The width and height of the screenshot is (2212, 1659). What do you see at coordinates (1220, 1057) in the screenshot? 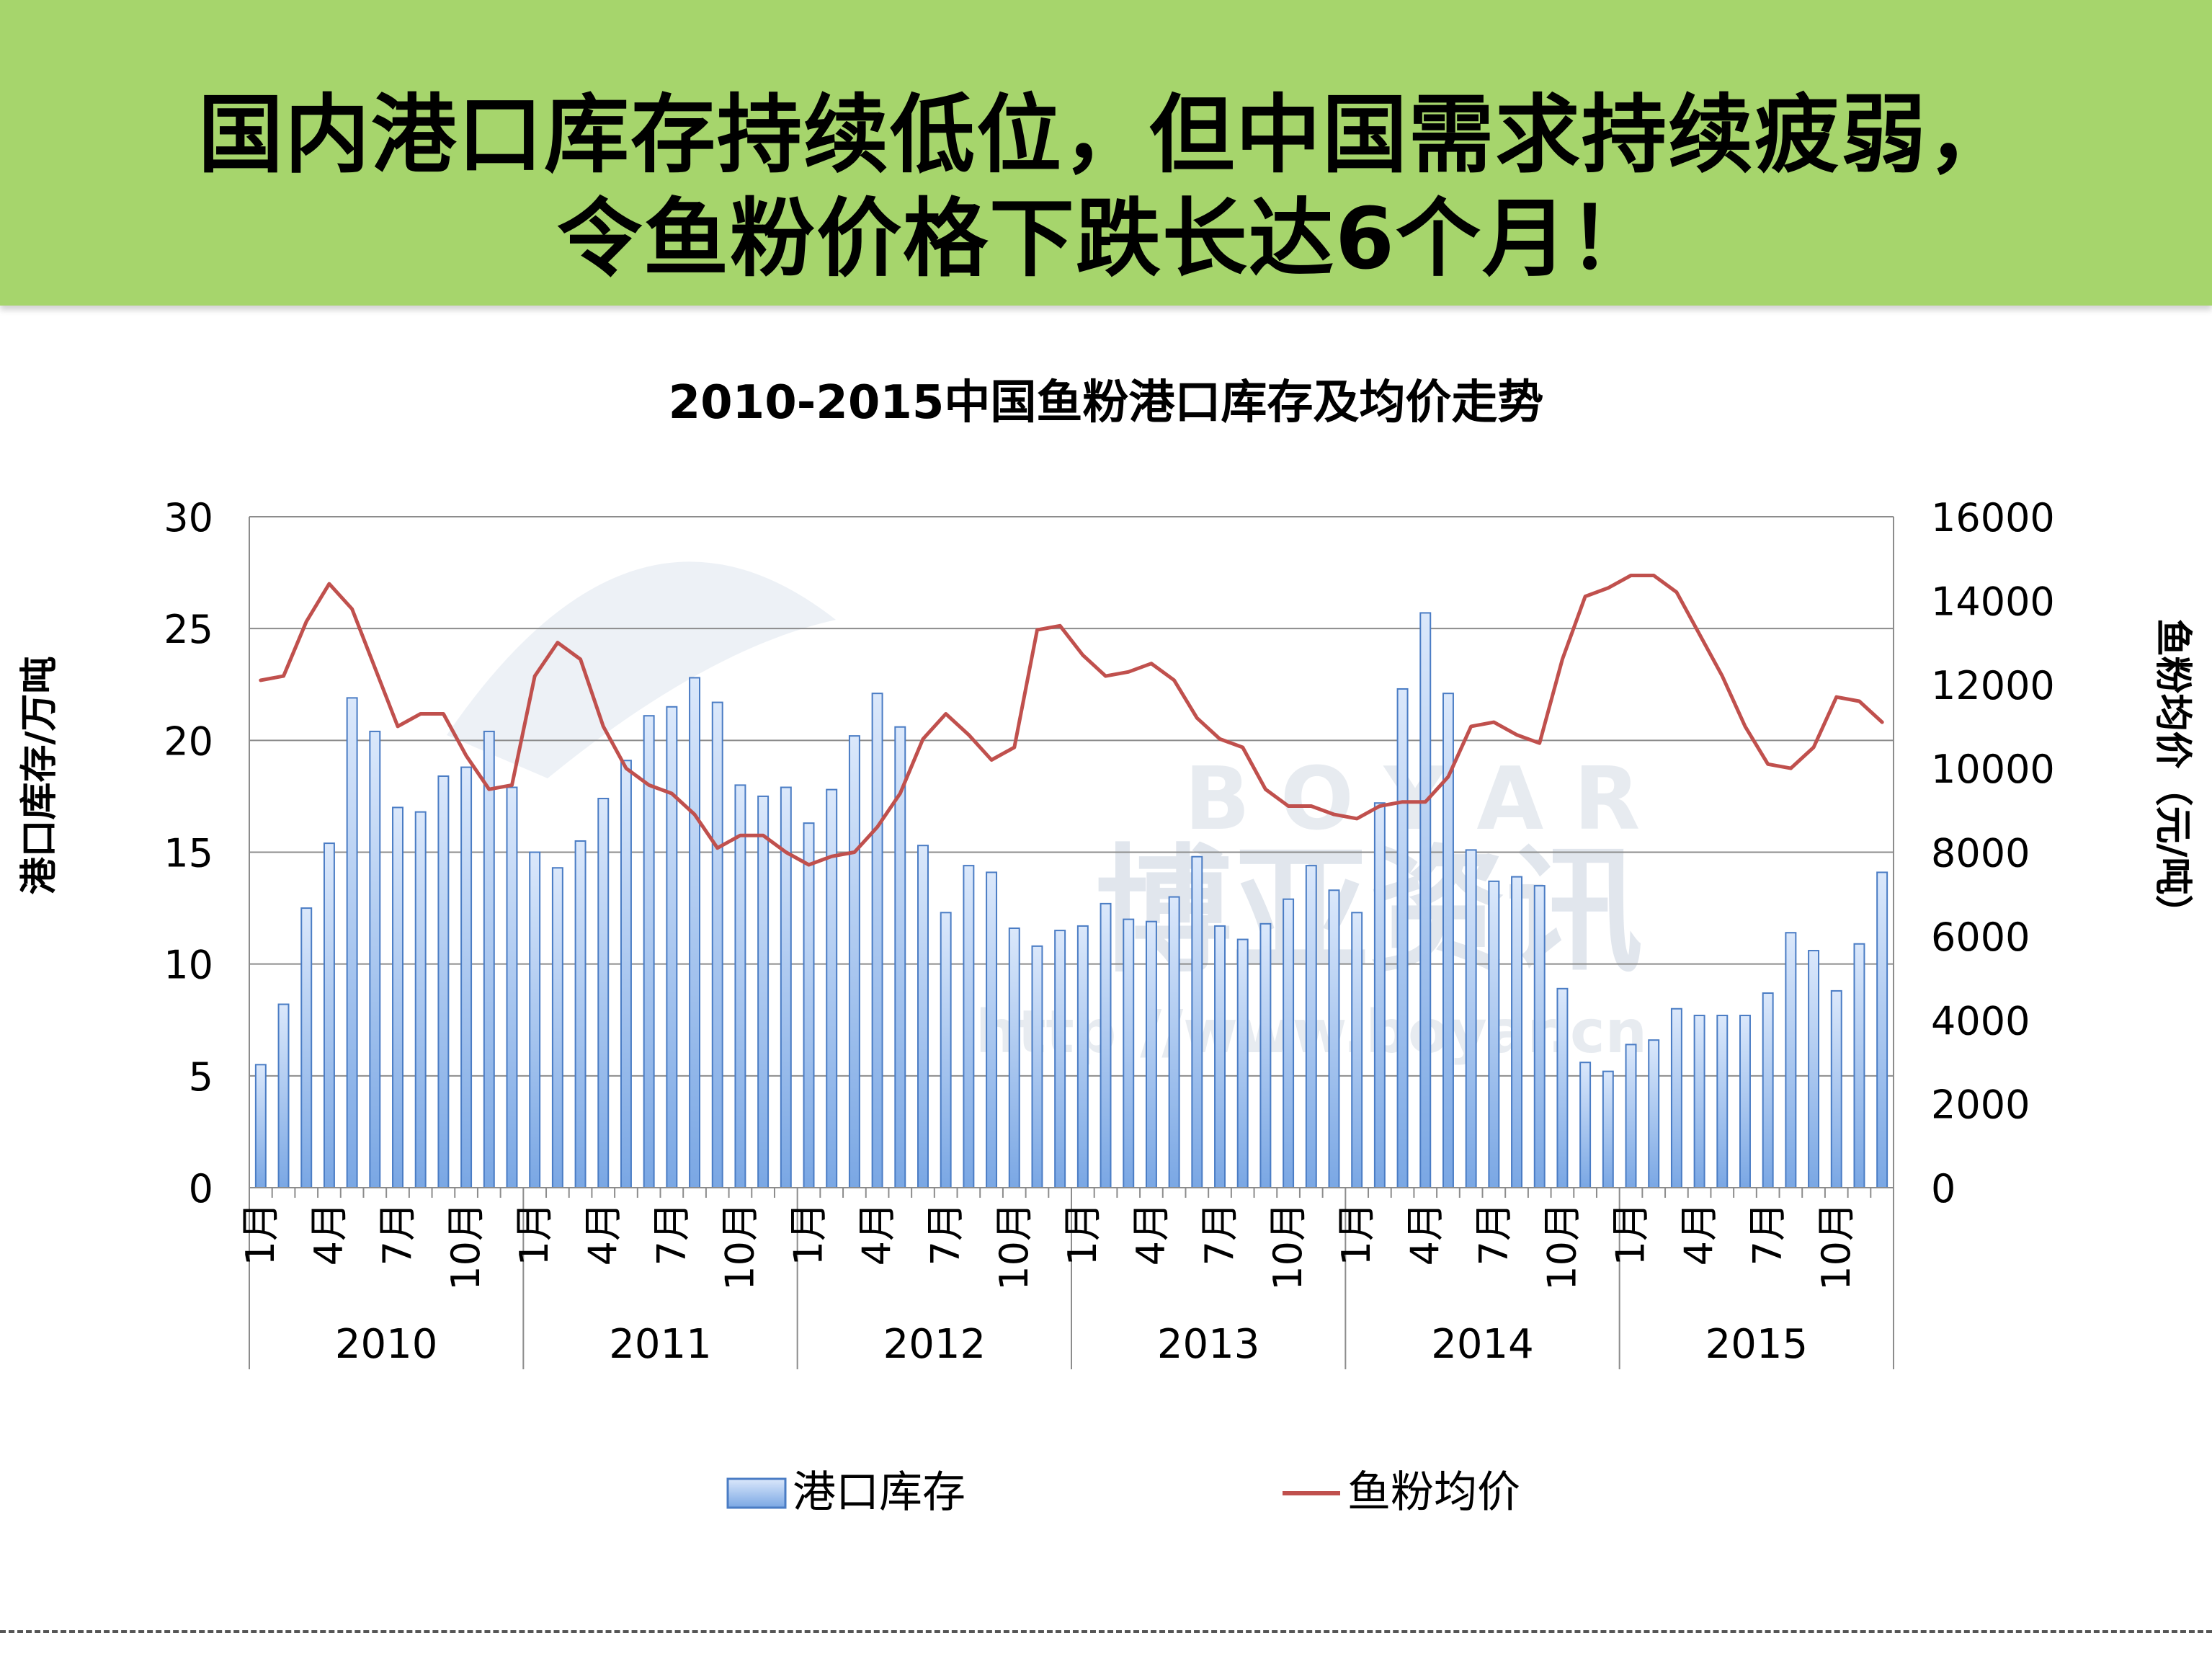
I see `bar-港口库存-42` at bounding box center [1220, 1057].